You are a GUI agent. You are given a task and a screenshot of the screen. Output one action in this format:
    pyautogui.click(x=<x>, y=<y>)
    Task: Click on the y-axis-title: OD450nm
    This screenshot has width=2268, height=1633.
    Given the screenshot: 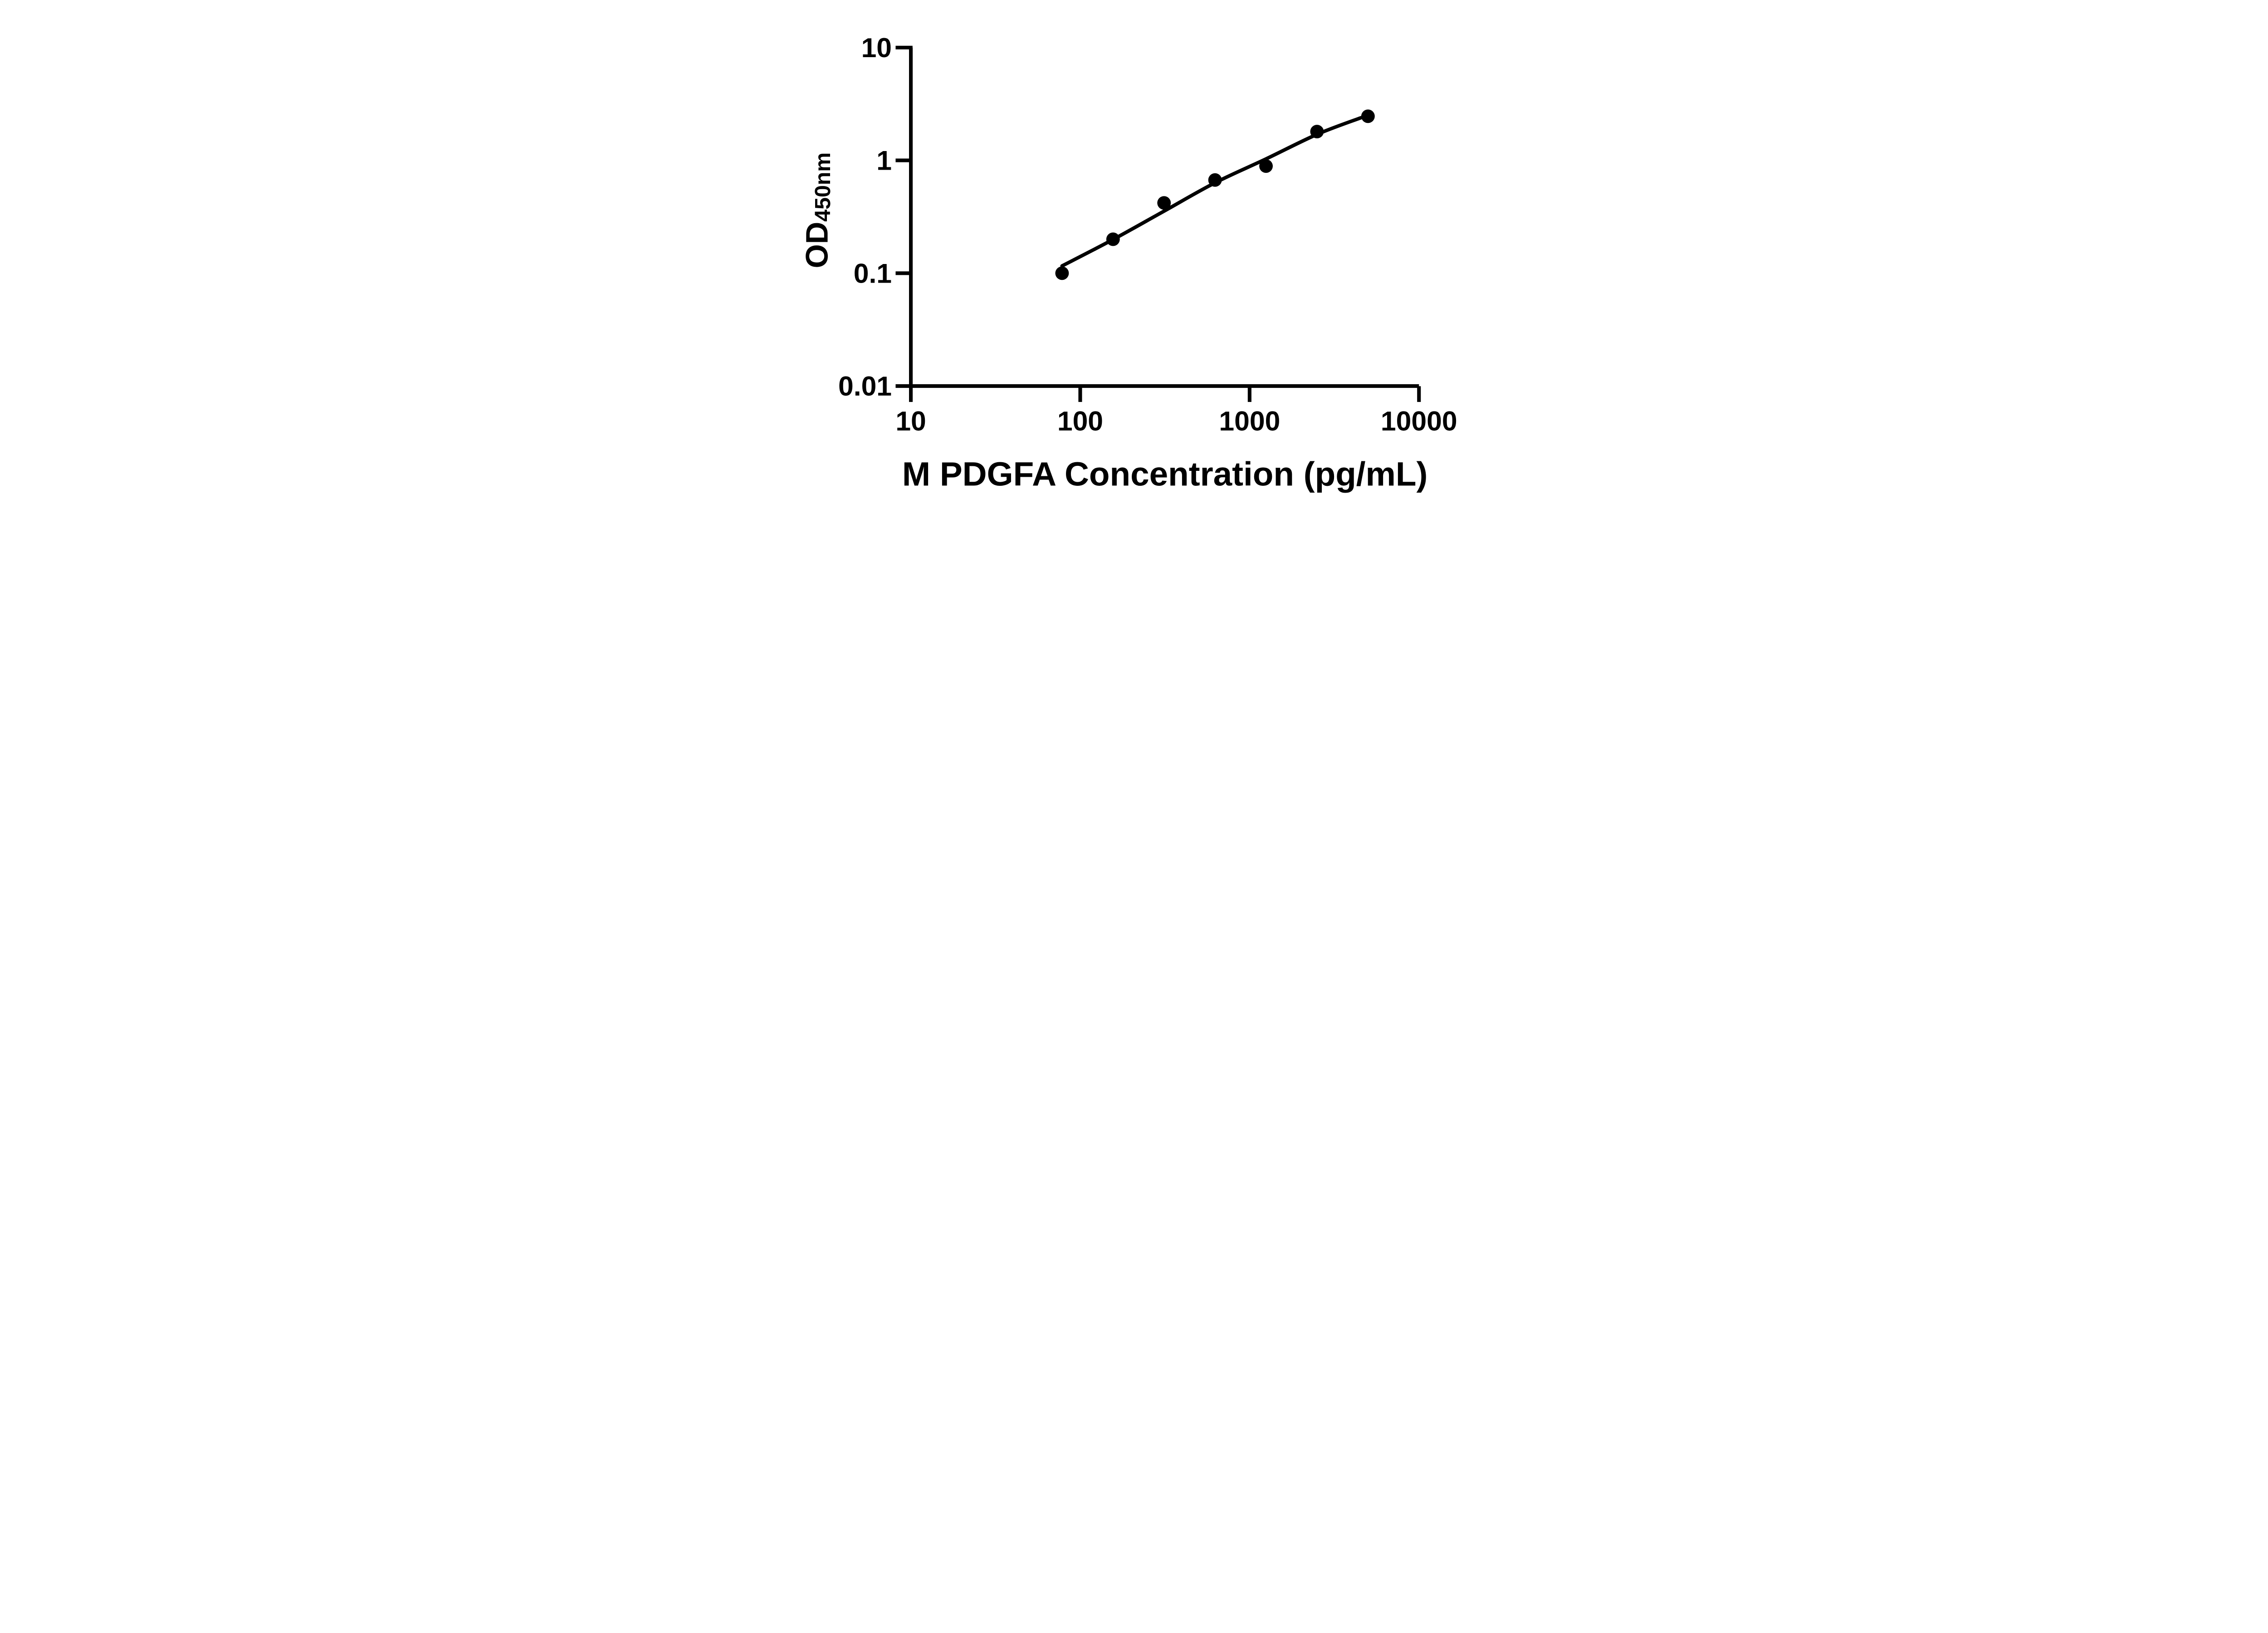 What is the action you would take?
    pyautogui.click(x=817, y=210)
    